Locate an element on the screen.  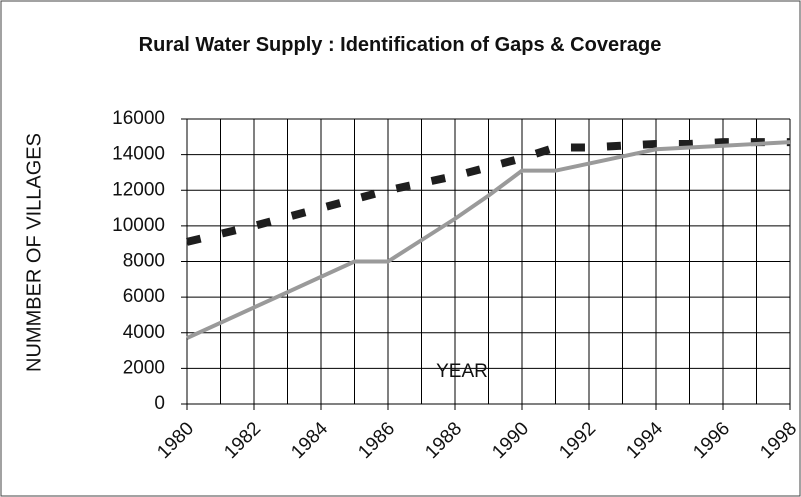
y-tick-label: 14000 is located at coordinates (138, 154).